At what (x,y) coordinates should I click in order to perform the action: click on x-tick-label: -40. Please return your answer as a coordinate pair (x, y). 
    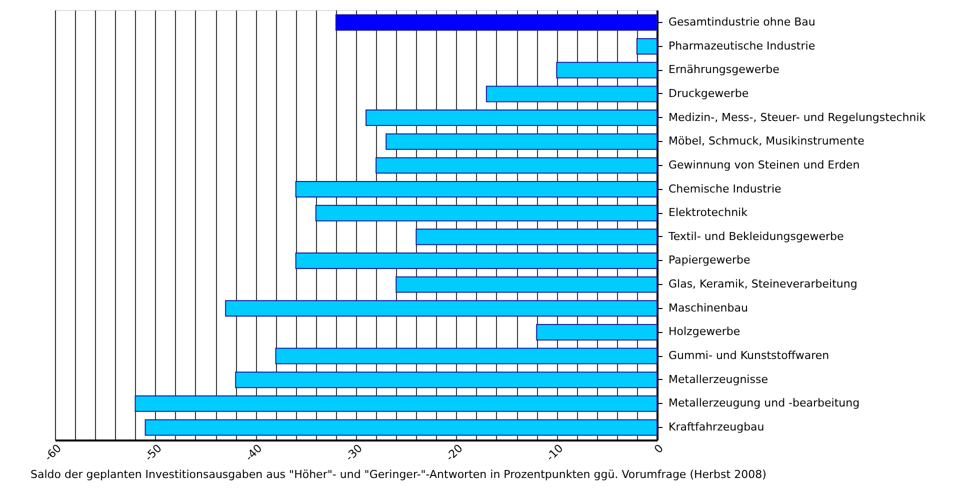
    Looking at the image, I should click on (253, 453).